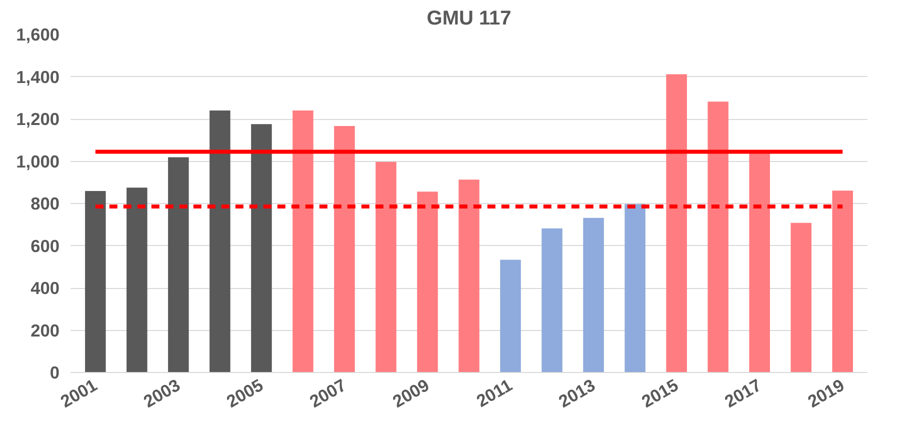 This screenshot has height=442, width=897. I want to click on x-tick-label: 2015, so click(660, 393).